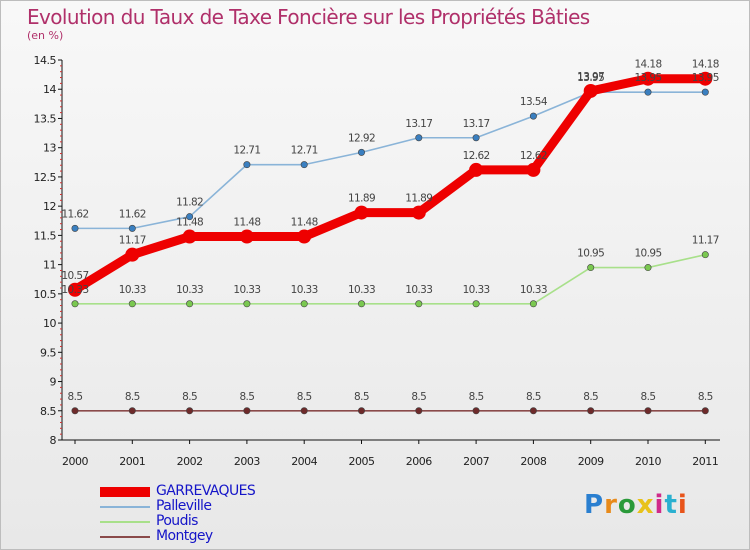  Describe the element at coordinates (45, 35) in the screenshot. I see `chart-subtitle: (en %)` at that location.